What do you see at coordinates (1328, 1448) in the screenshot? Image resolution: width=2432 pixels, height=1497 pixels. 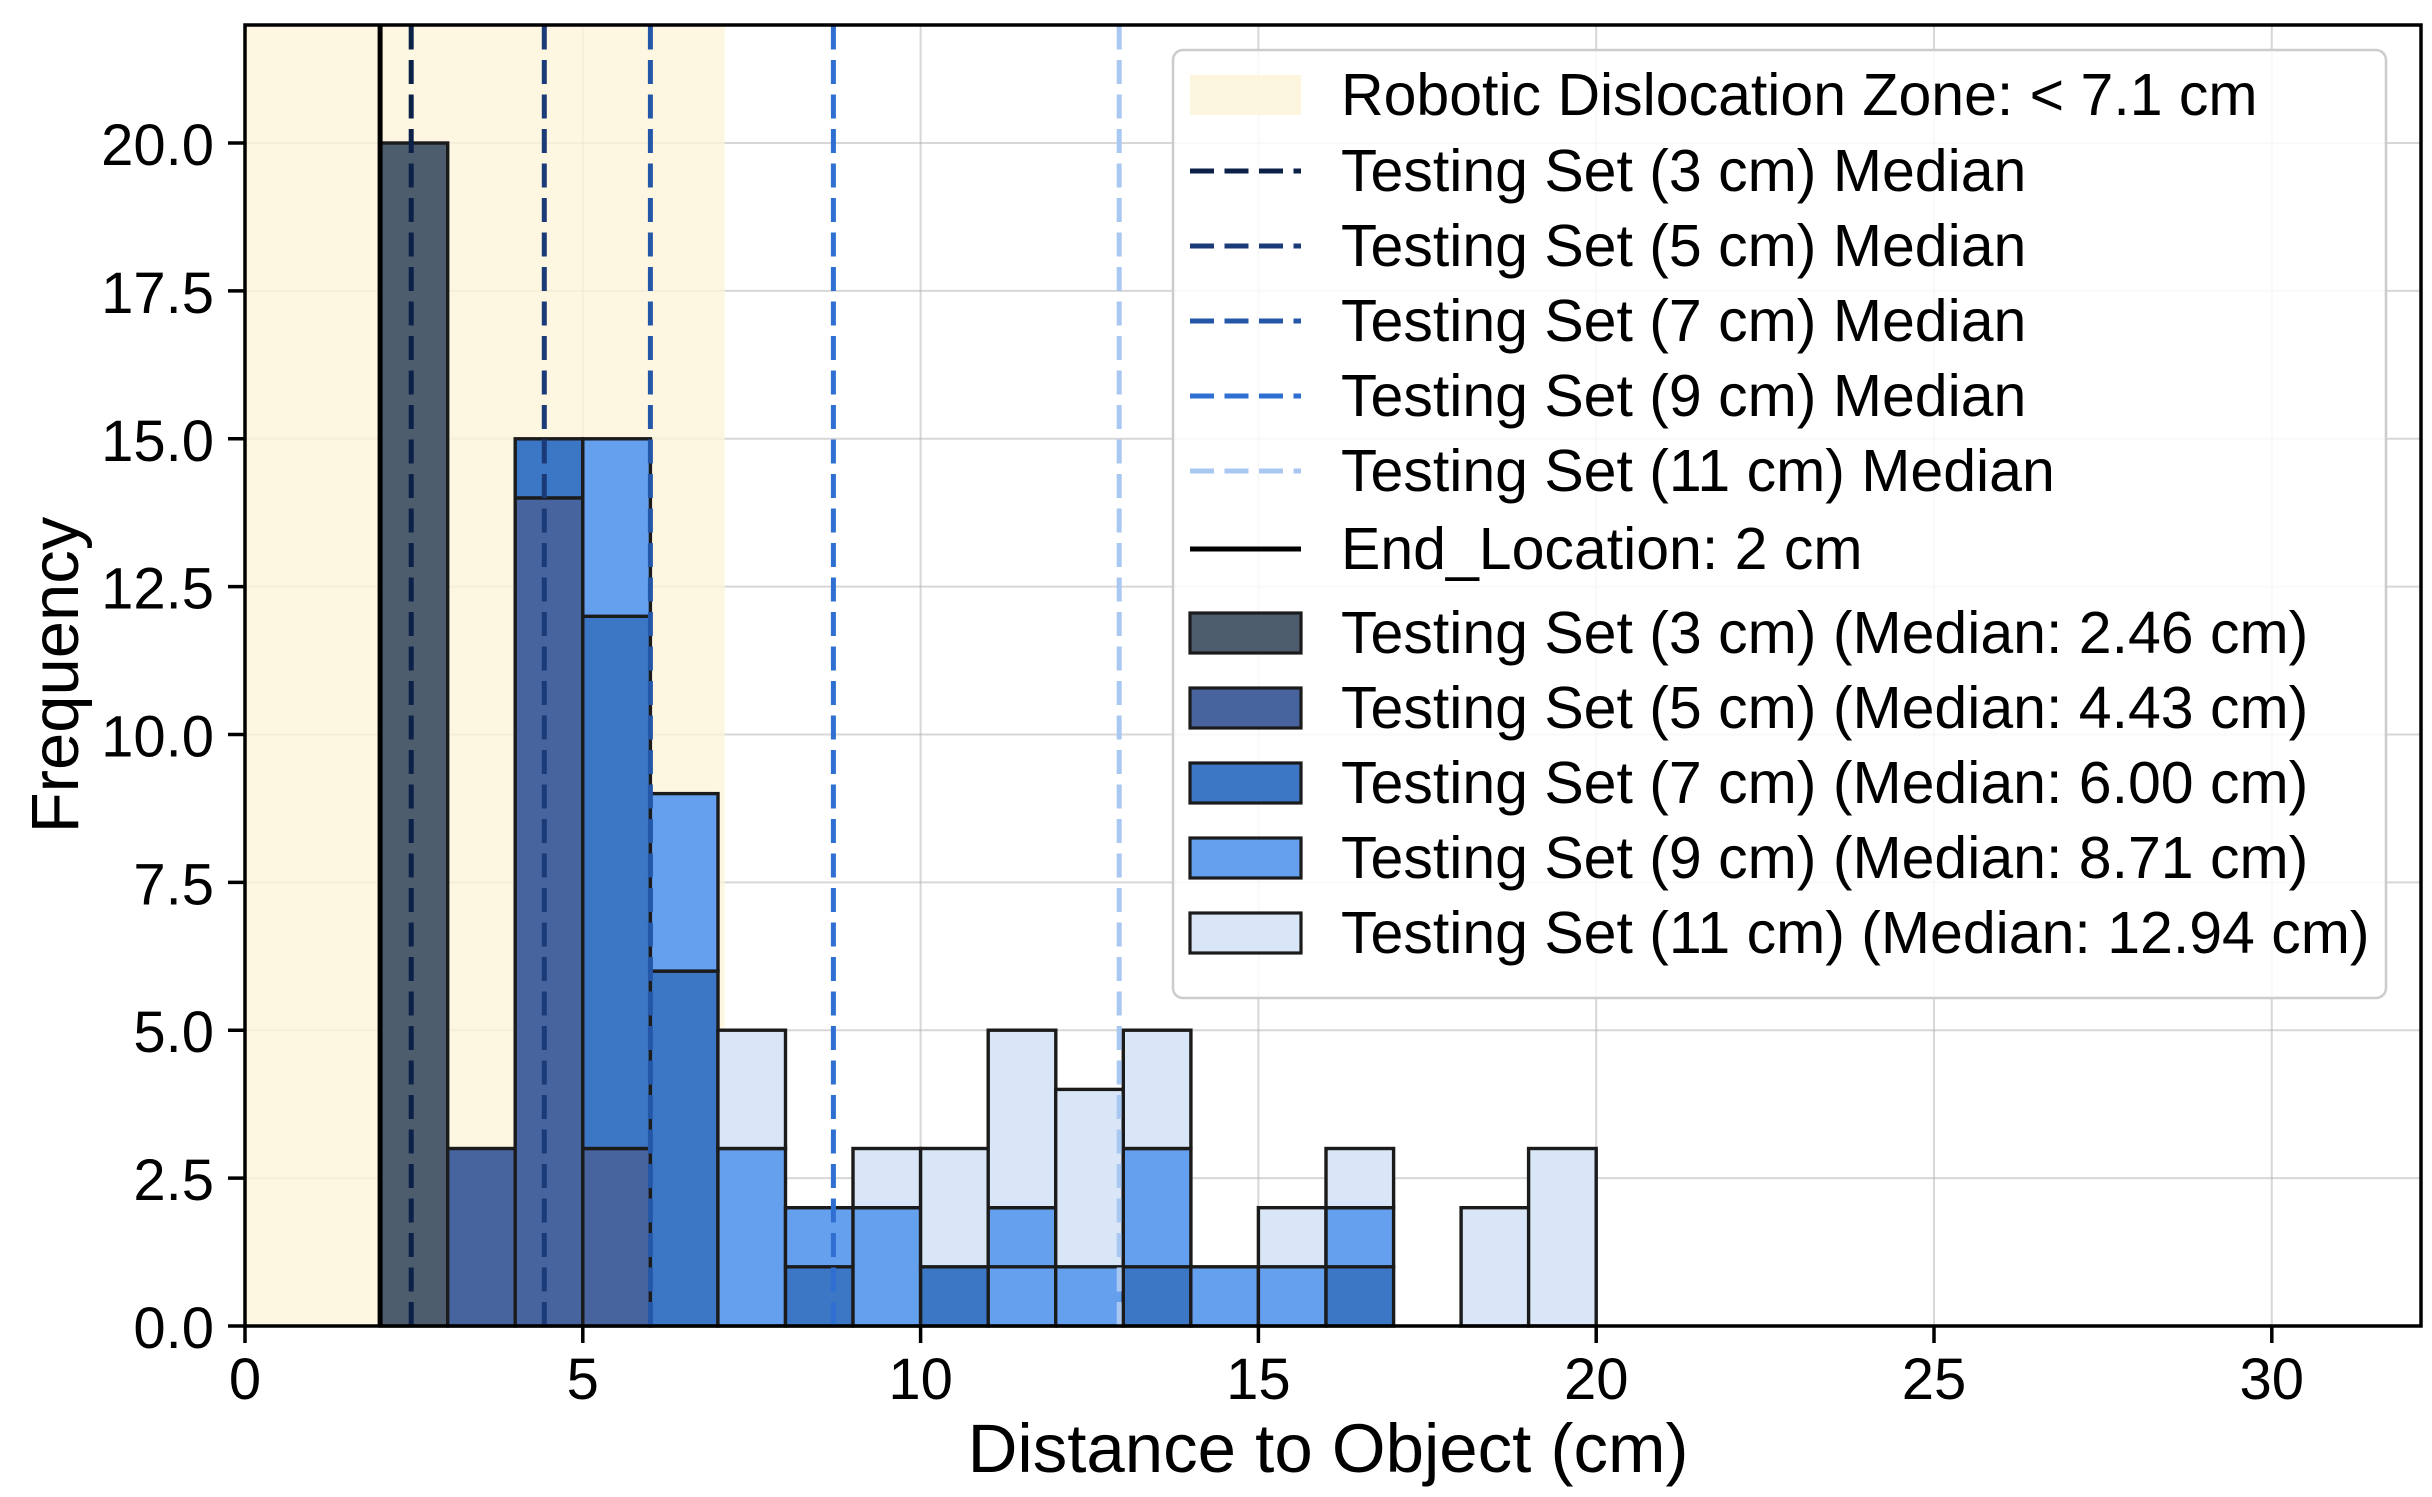 I see `svg-text: Distance to Object (cm)` at bounding box center [1328, 1448].